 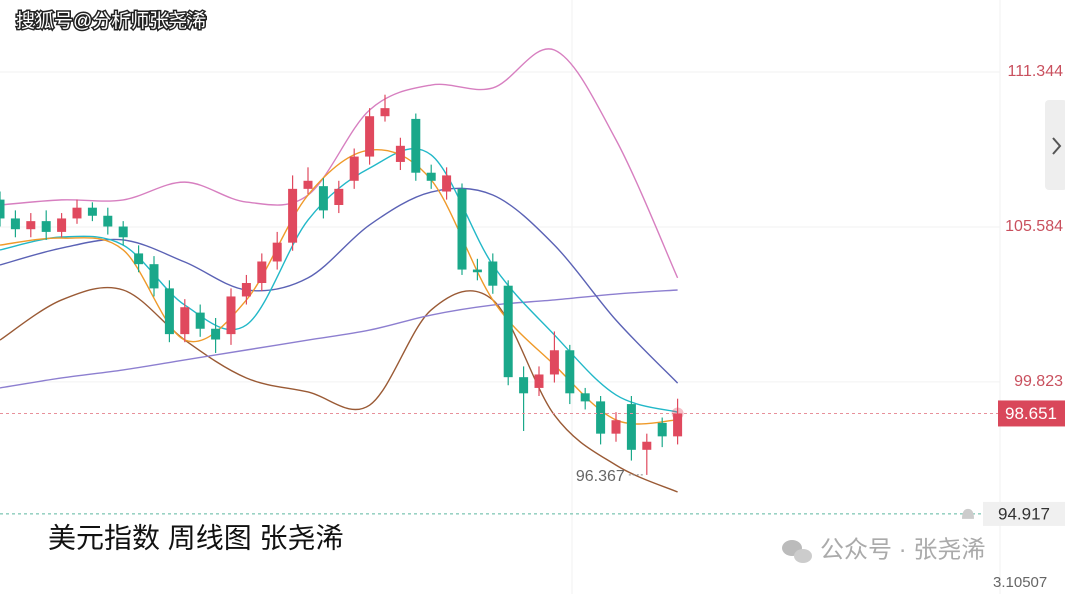 What do you see at coordinates (1034, 226) in the screenshot?
I see `y-tick-label: 105.584` at bounding box center [1034, 226].